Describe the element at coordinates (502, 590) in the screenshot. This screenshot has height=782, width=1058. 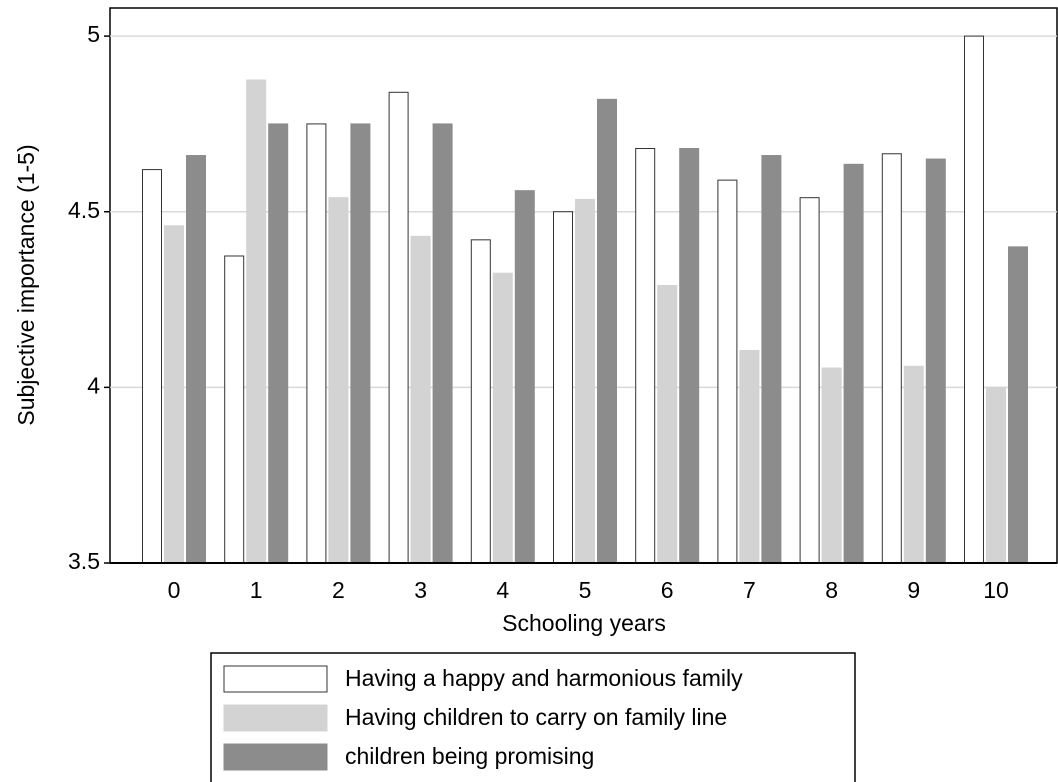
I see `x-tick-label: 4` at that location.